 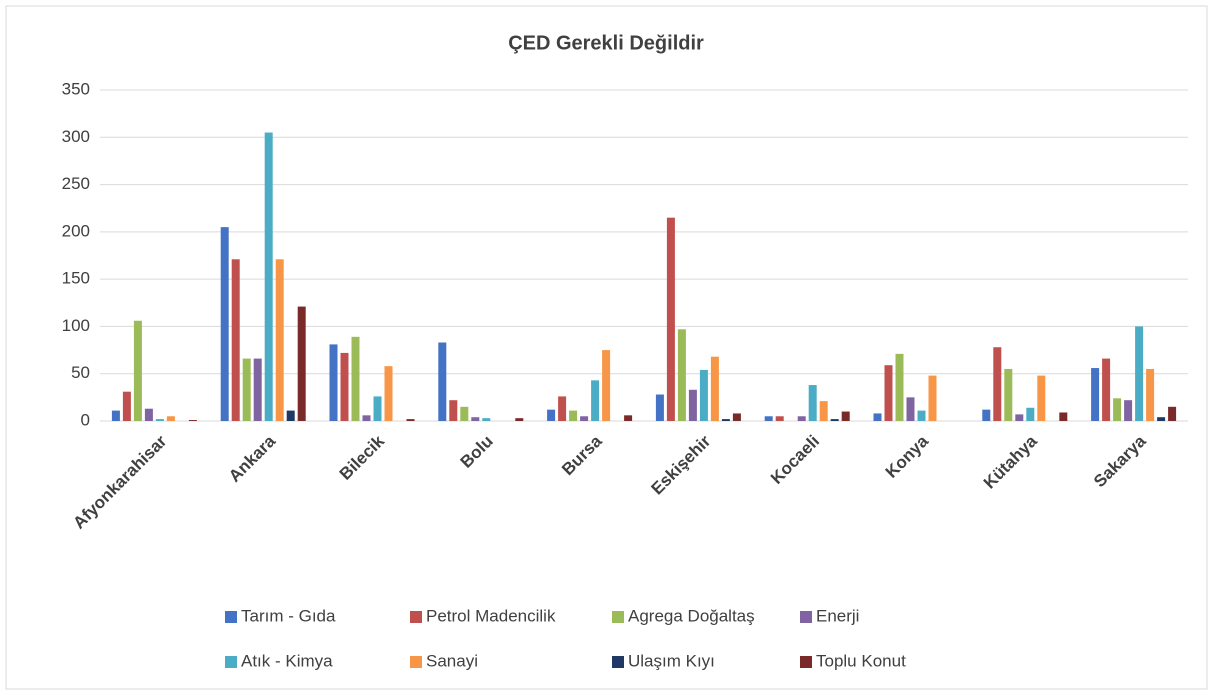 I want to click on y-tick-label: 350, so click(x=76, y=88).